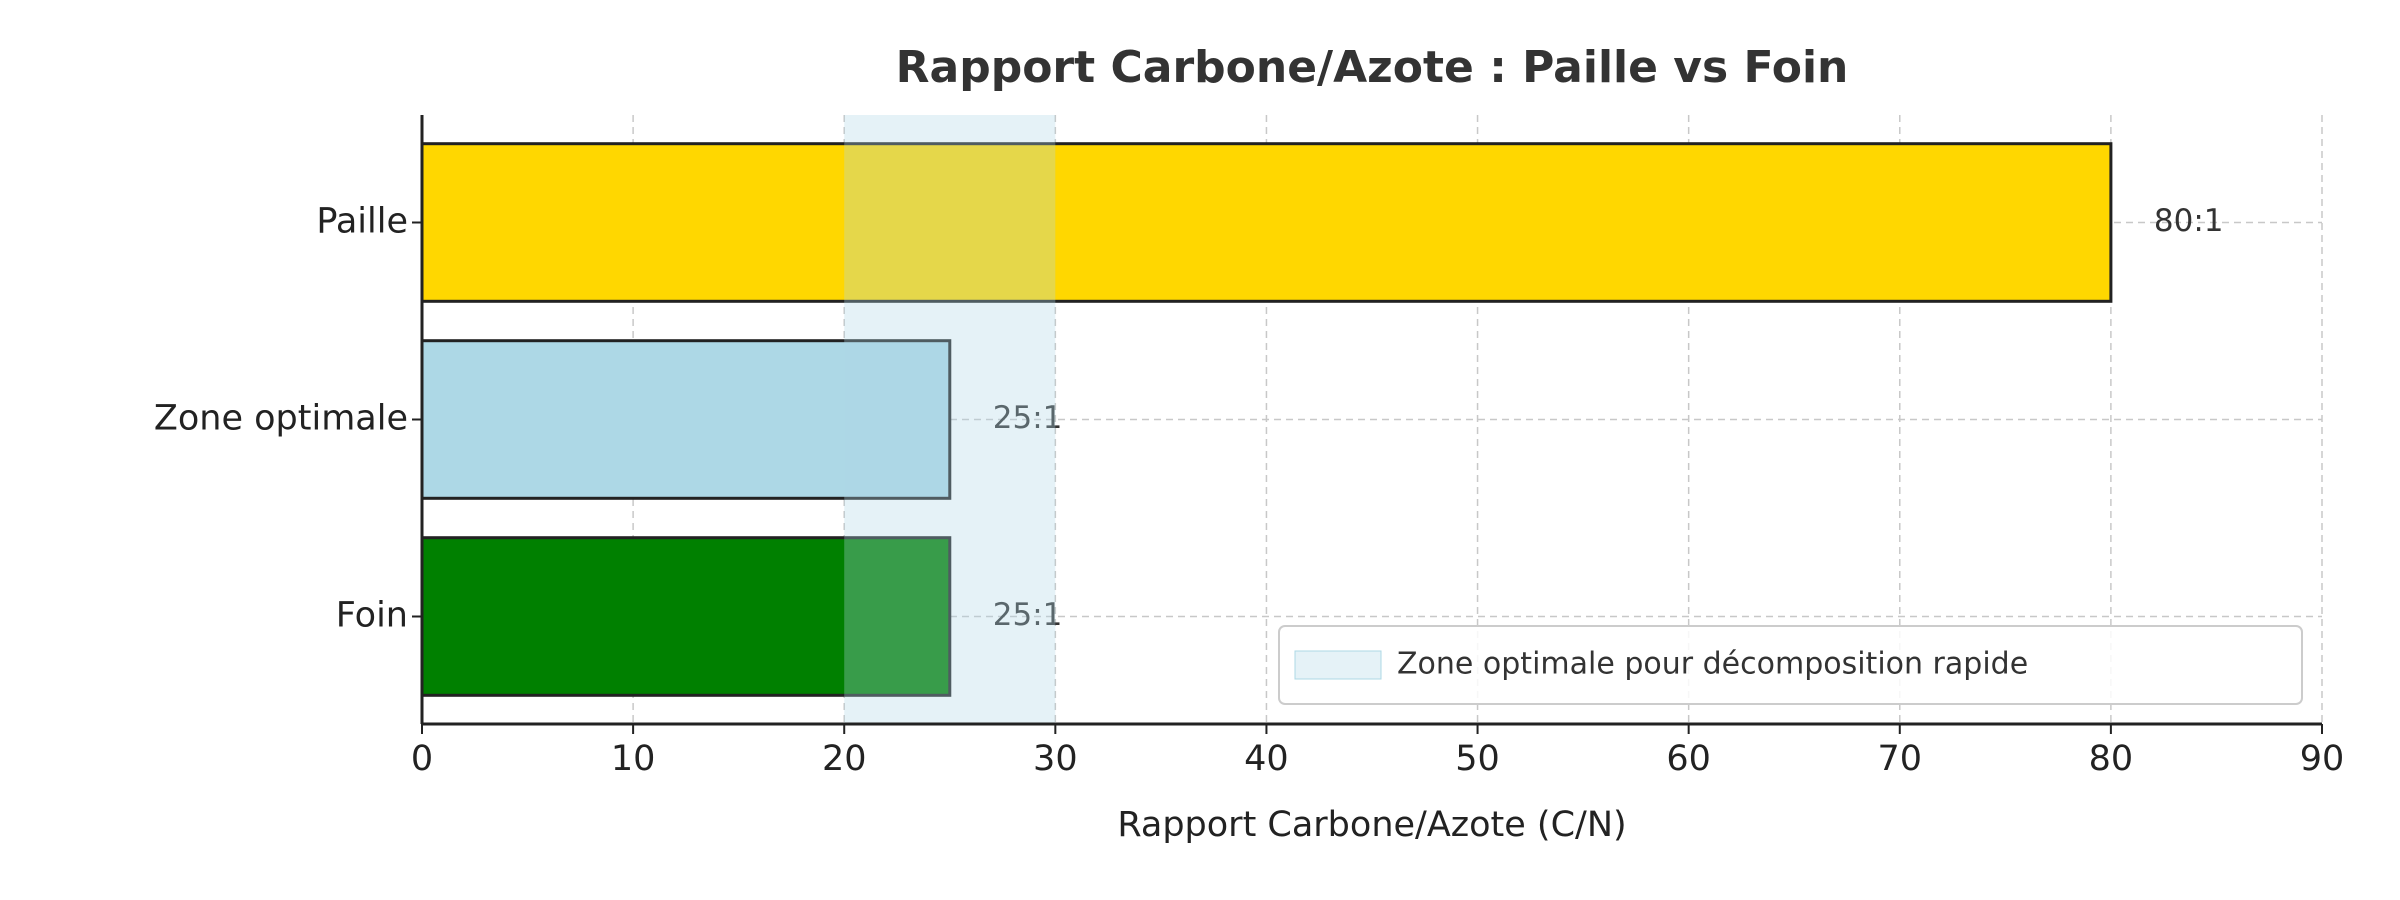  I want to click on x-tick-label: 80, so click(2111, 759).